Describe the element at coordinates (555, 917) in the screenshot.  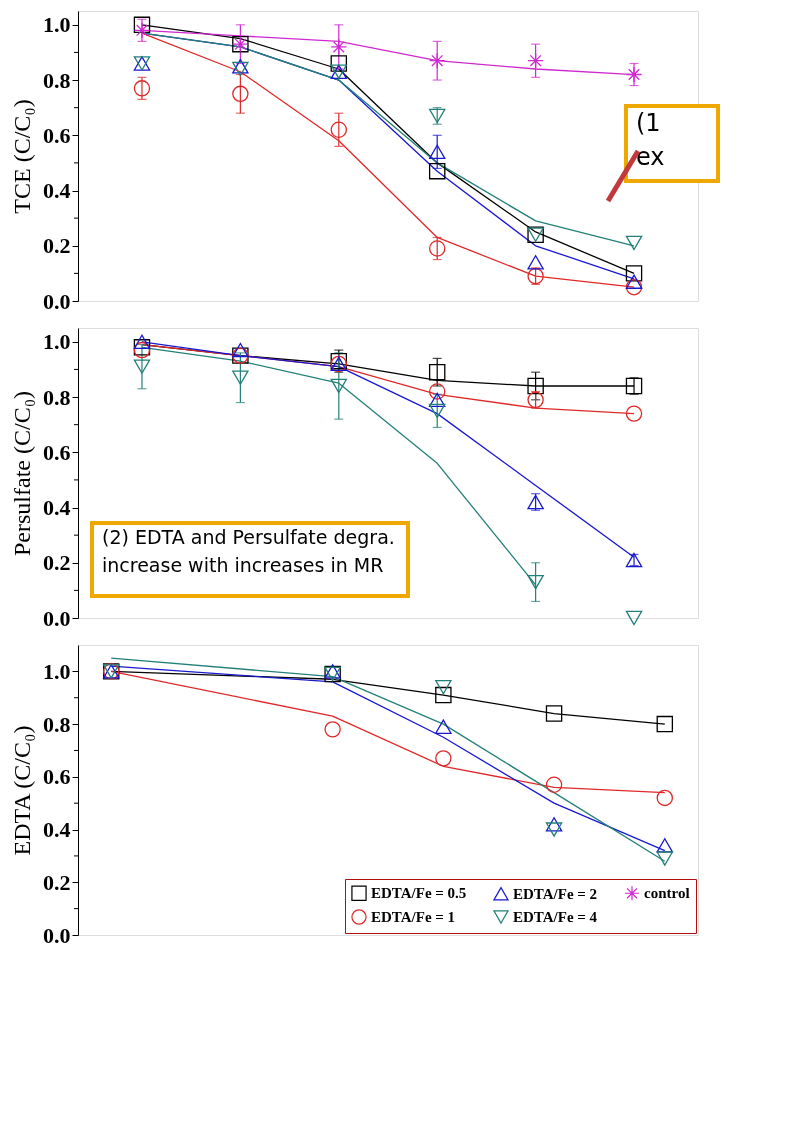
I see `legend-label: EDTA/Fe = 4` at that location.